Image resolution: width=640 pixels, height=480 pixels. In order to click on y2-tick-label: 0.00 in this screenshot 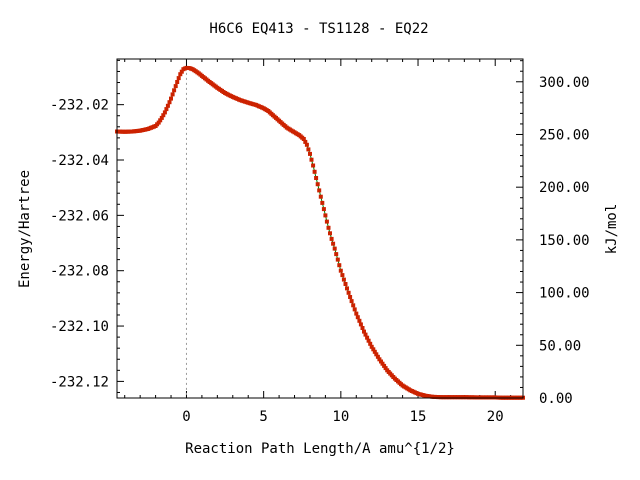, I will do `click(556, 399)`.